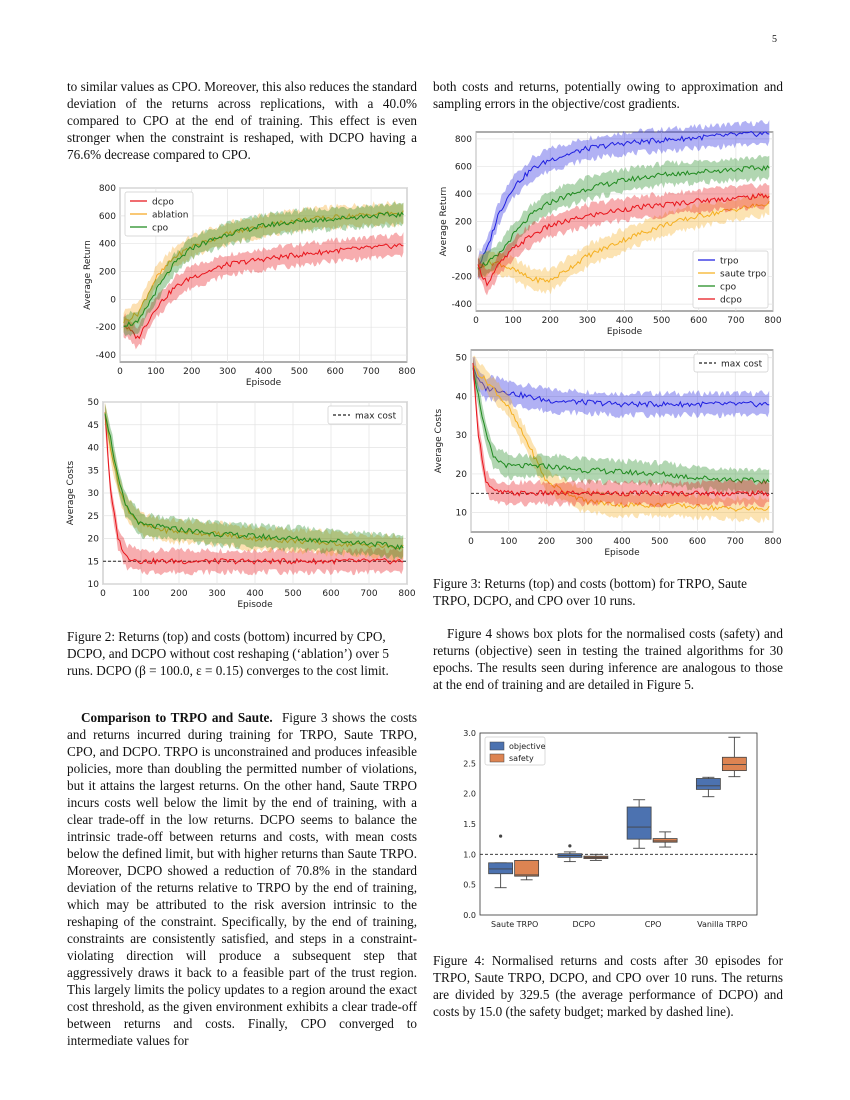 The image size is (850, 1100). I want to click on y-tick-label: 200, so click(463, 223).